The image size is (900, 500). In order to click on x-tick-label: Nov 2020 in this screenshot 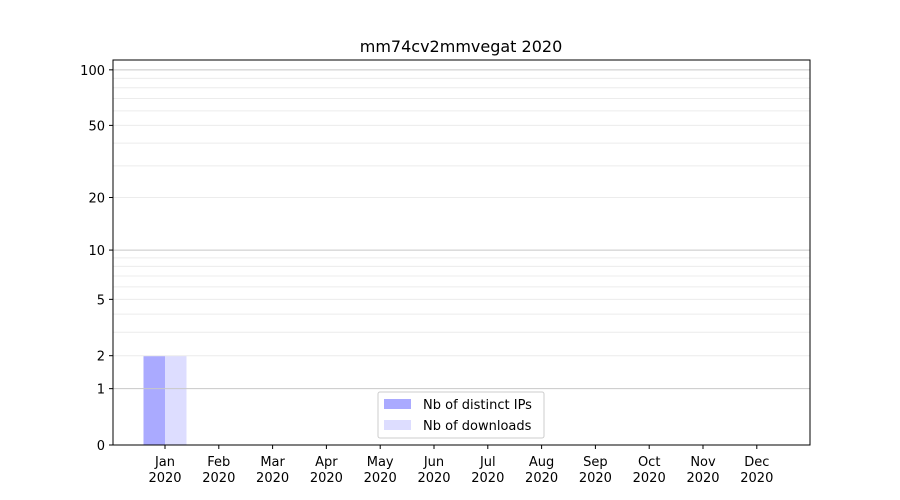, I will do `click(702, 470)`.